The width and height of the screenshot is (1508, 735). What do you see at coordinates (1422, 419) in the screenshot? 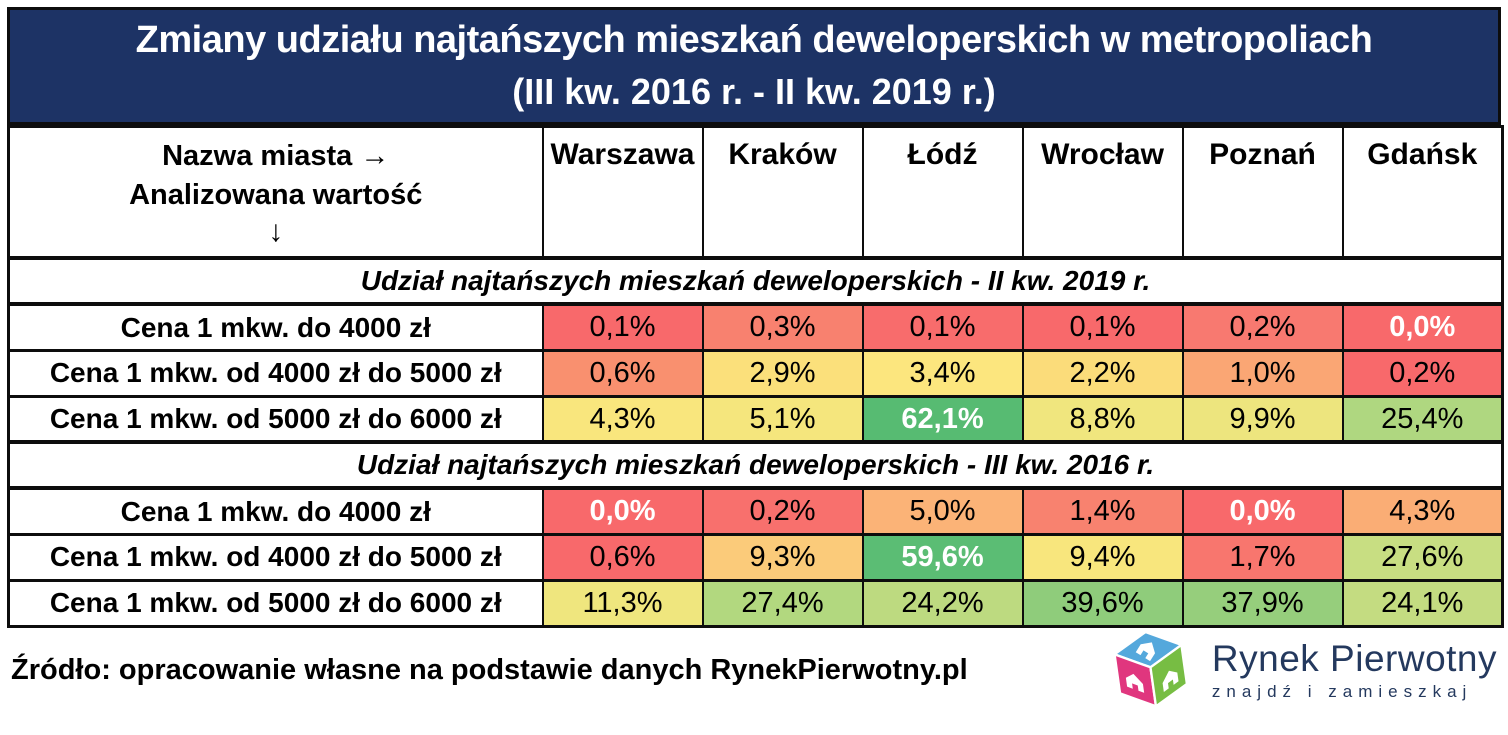
I see `value-cell: 25,4%` at bounding box center [1422, 419].